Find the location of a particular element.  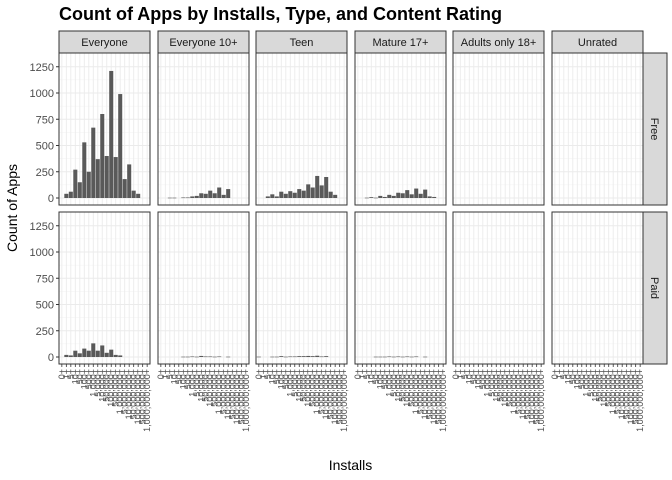

x-tick-label: 10,000+ is located at coordinates (102, 385).